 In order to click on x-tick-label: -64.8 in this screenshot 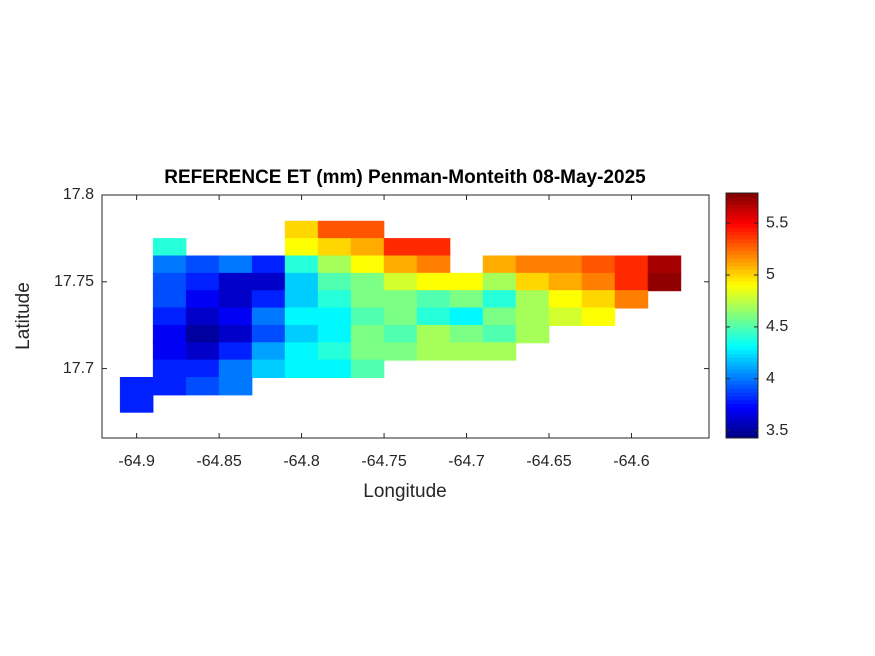, I will do `click(301, 461)`.